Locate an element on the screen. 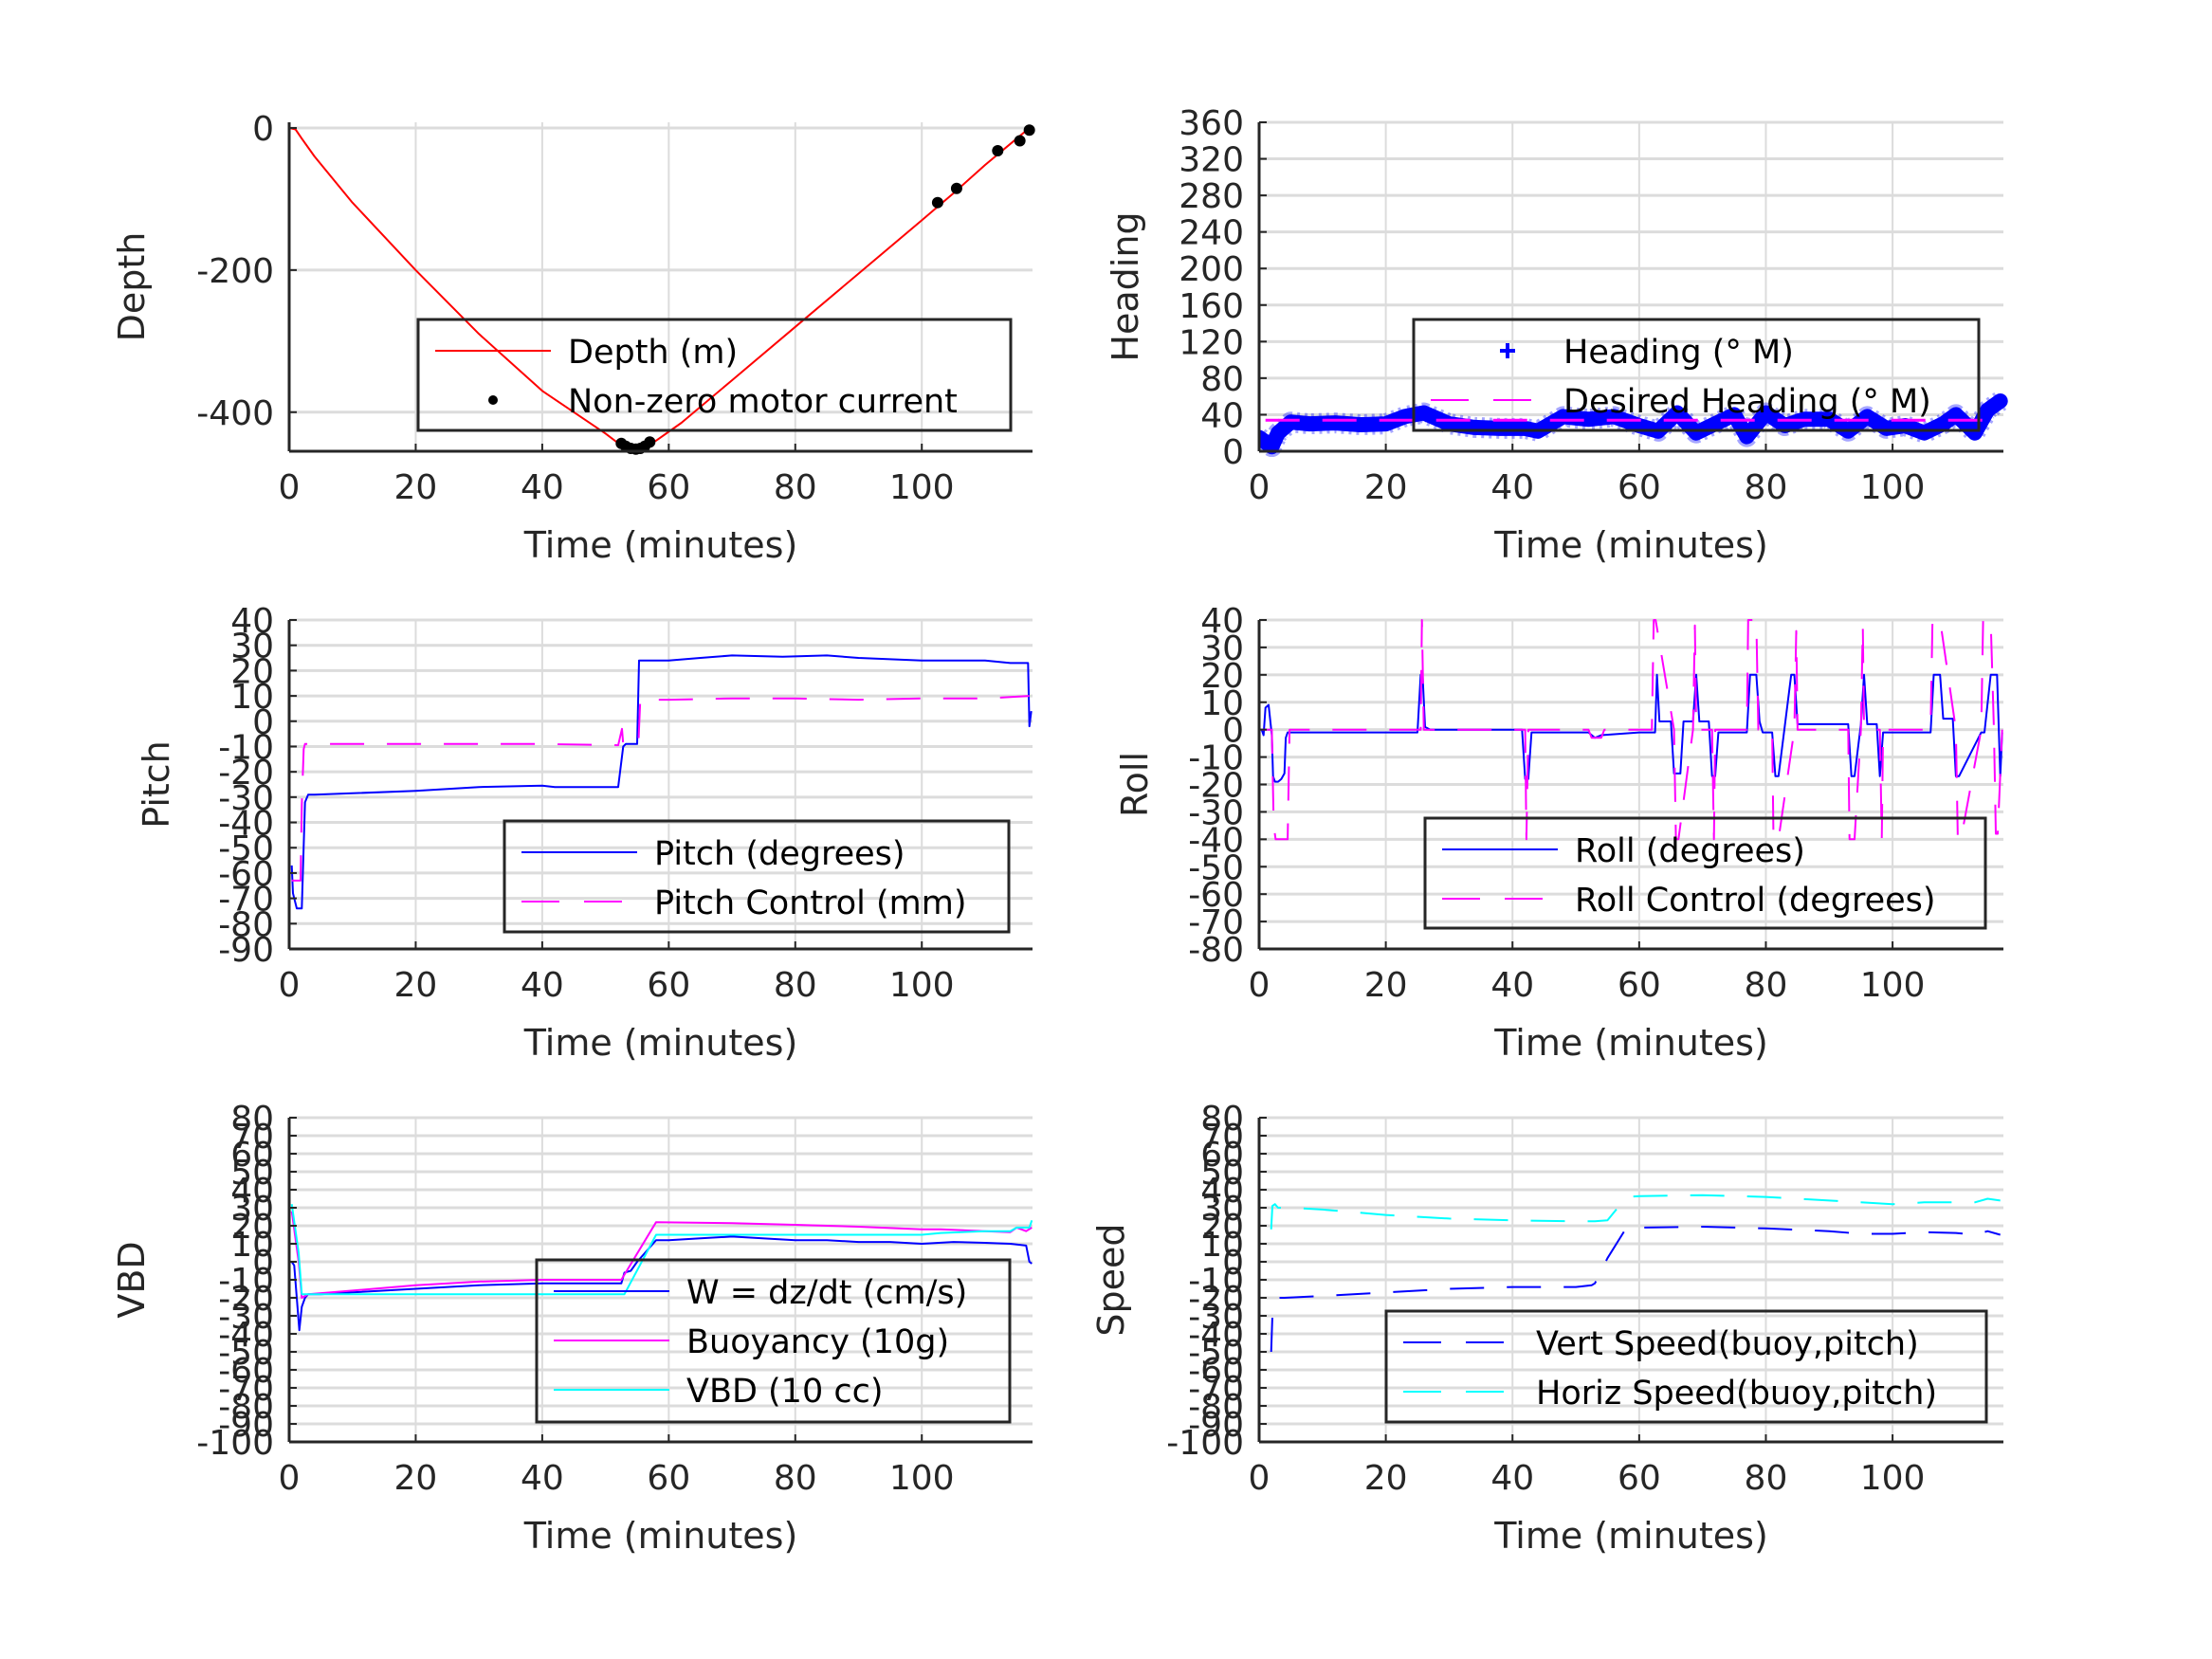 The width and height of the screenshot is (2212, 1659). series-vert-speed-buoy-pitch is located at coordinates (1635, 1289).